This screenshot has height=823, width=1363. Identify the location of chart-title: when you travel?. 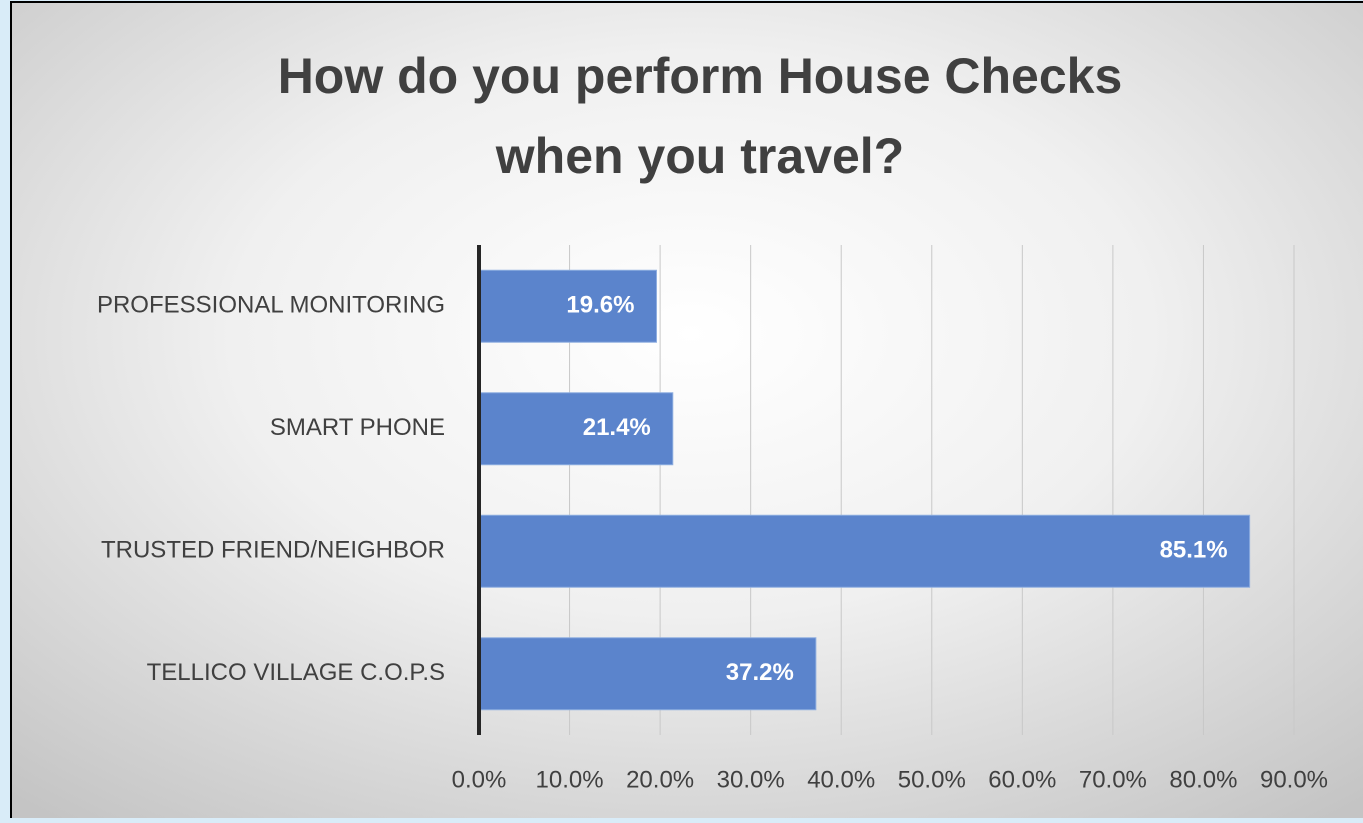
(699, 156).